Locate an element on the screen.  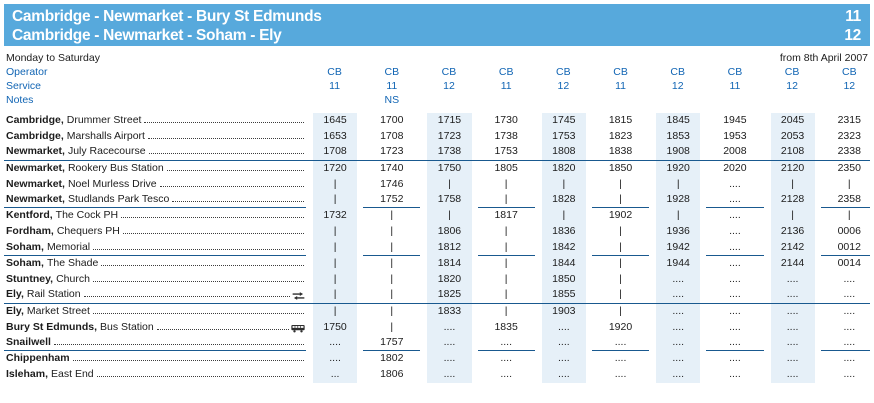
time-cell: 1715 is located at coordinates (449, 121).